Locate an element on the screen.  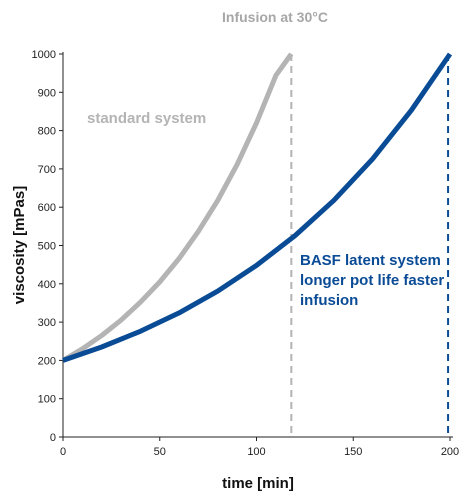
x-tick-label: 200 is located at coordinates (450, 452).